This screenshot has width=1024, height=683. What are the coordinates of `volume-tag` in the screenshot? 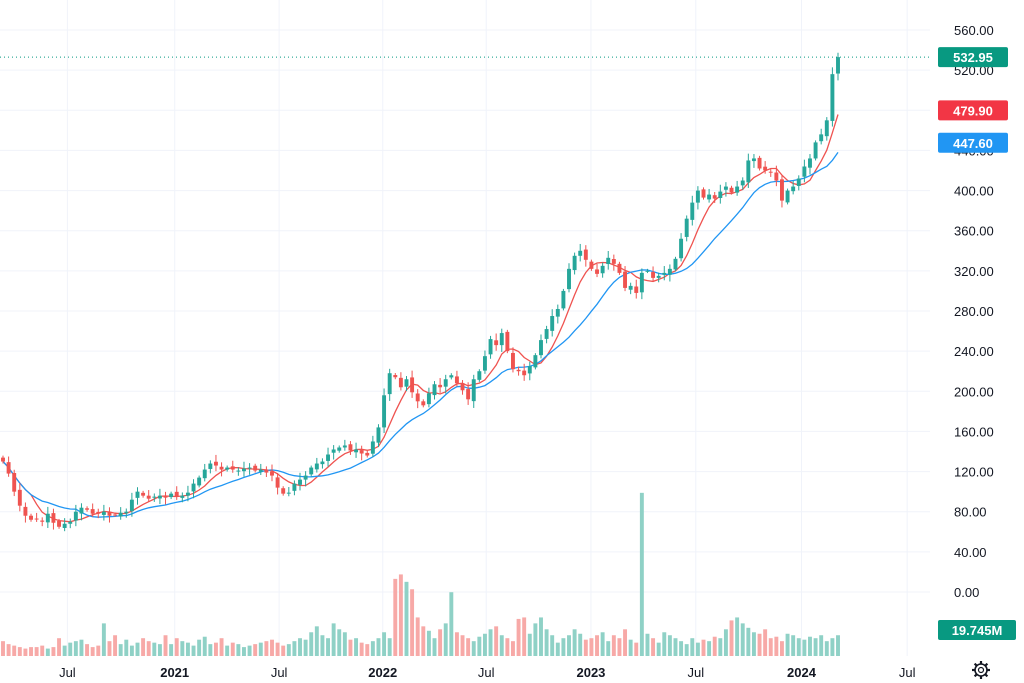 It's located at (977, 630).